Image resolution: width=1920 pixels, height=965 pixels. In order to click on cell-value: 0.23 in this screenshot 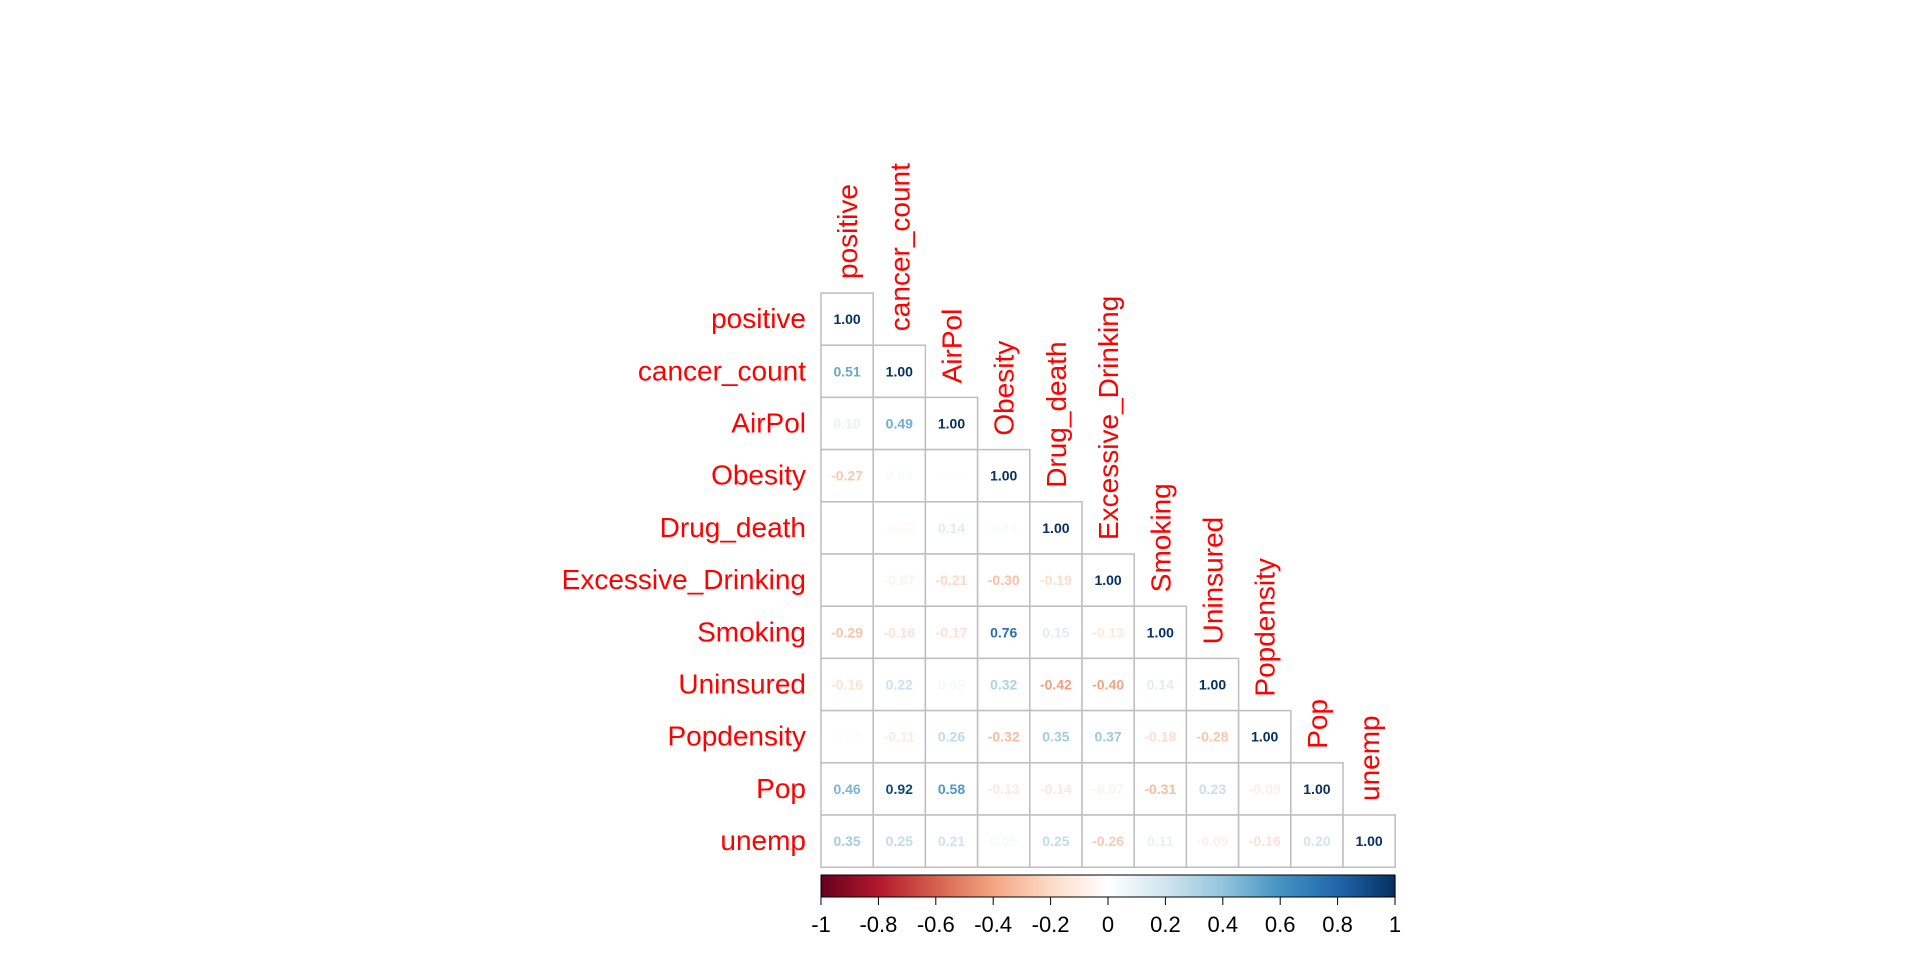, I will do `click(1212, 789)`.